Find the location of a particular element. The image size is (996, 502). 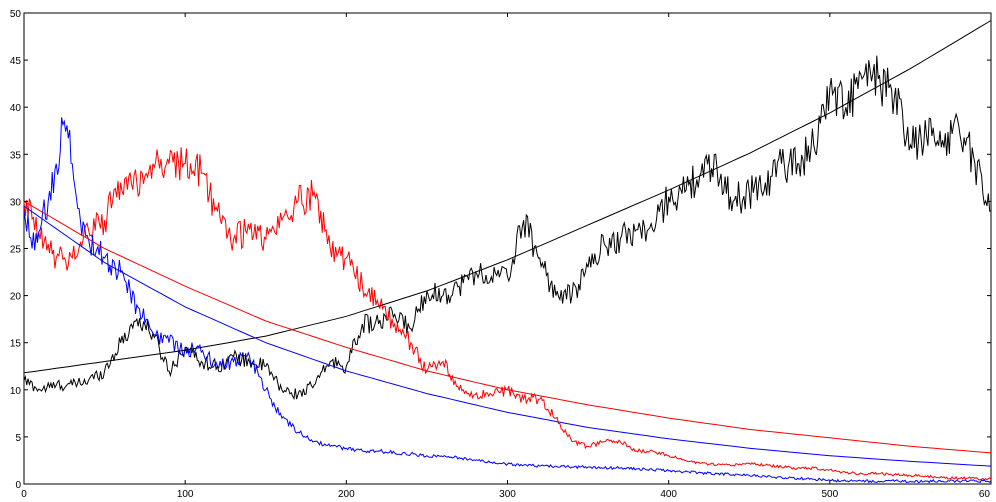

x-tick-label: 100 is located at coordinates (185, 494).